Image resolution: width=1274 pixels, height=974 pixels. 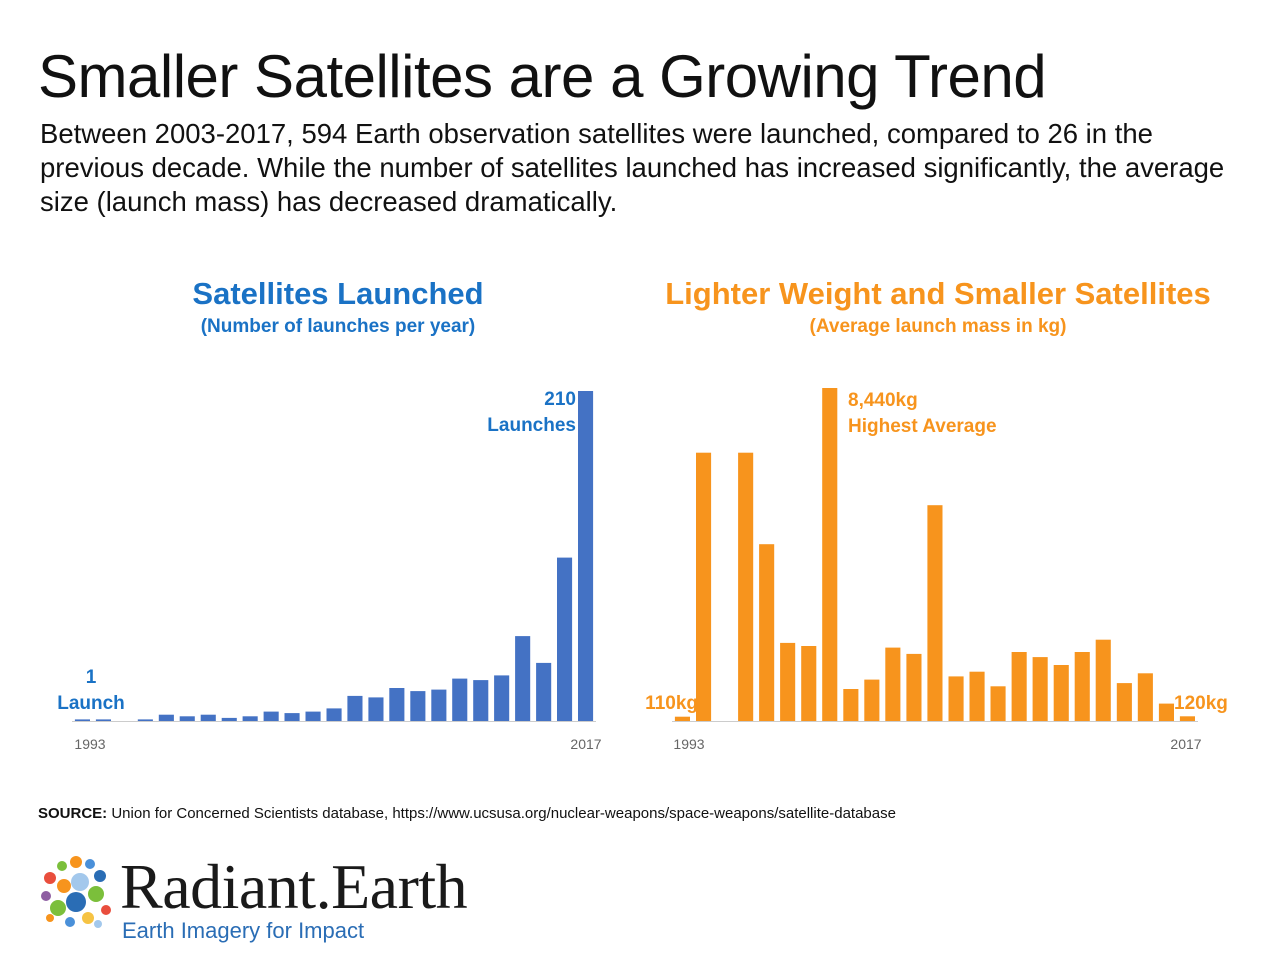 What do you see at coordinates (91, 677) in the screenshot?
I see `launches-annotation-line: 1` at bounding box center [91, 677].